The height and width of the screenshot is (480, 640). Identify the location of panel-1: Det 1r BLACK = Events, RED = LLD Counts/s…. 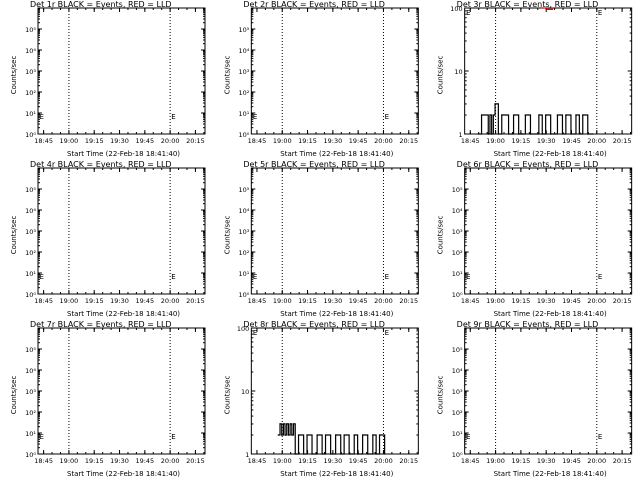
(108, 79).